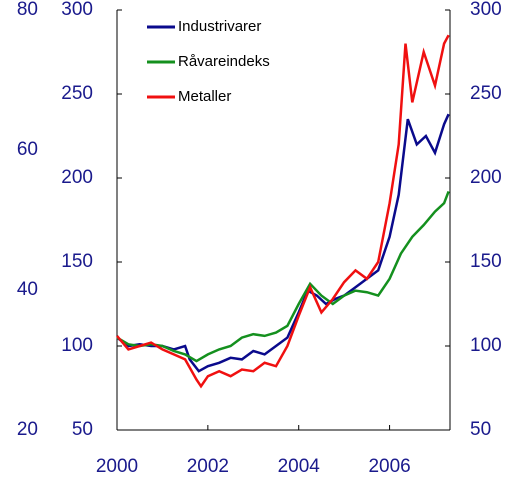 This screenshot has height=484, width=515. Describe the element at coordinates (299, 466) in the screenshot. I see `x-tick-label: 2004` at that location.